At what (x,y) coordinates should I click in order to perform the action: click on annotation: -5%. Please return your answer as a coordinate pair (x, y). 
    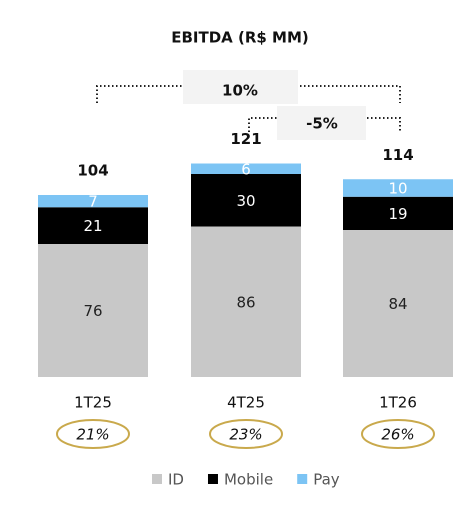
    Looking at the image, I should click on (322, 124).